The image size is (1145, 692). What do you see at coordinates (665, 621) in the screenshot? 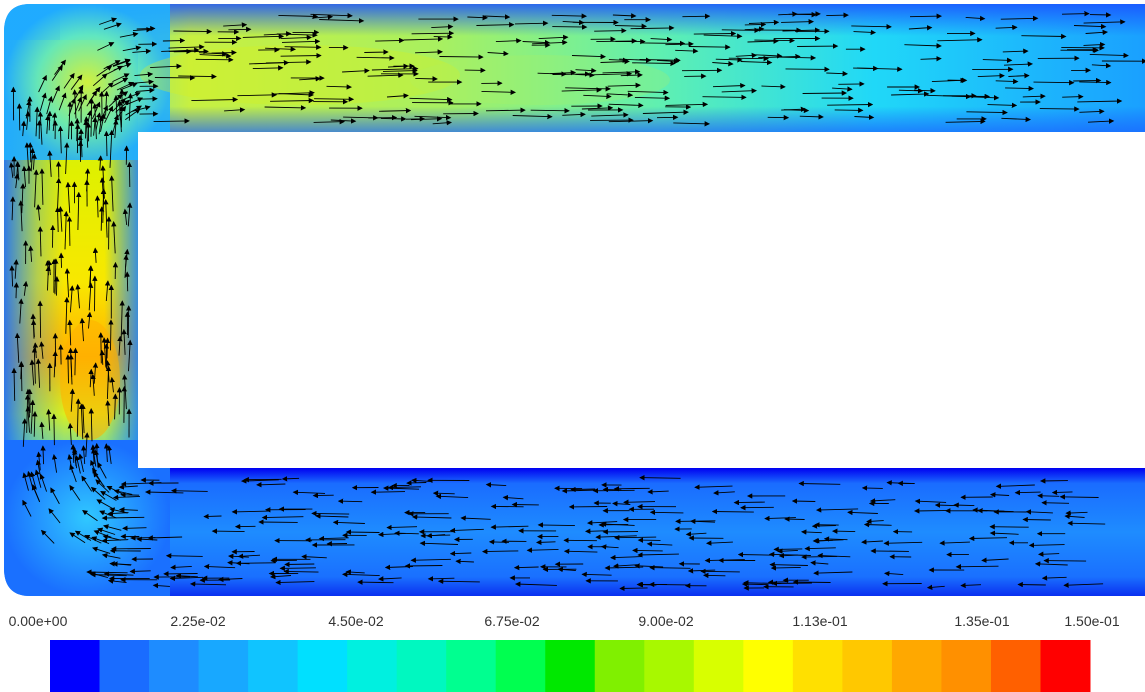
I see `colorbar-tick-label: 9.00e-02` at bounding box center [665, 621].